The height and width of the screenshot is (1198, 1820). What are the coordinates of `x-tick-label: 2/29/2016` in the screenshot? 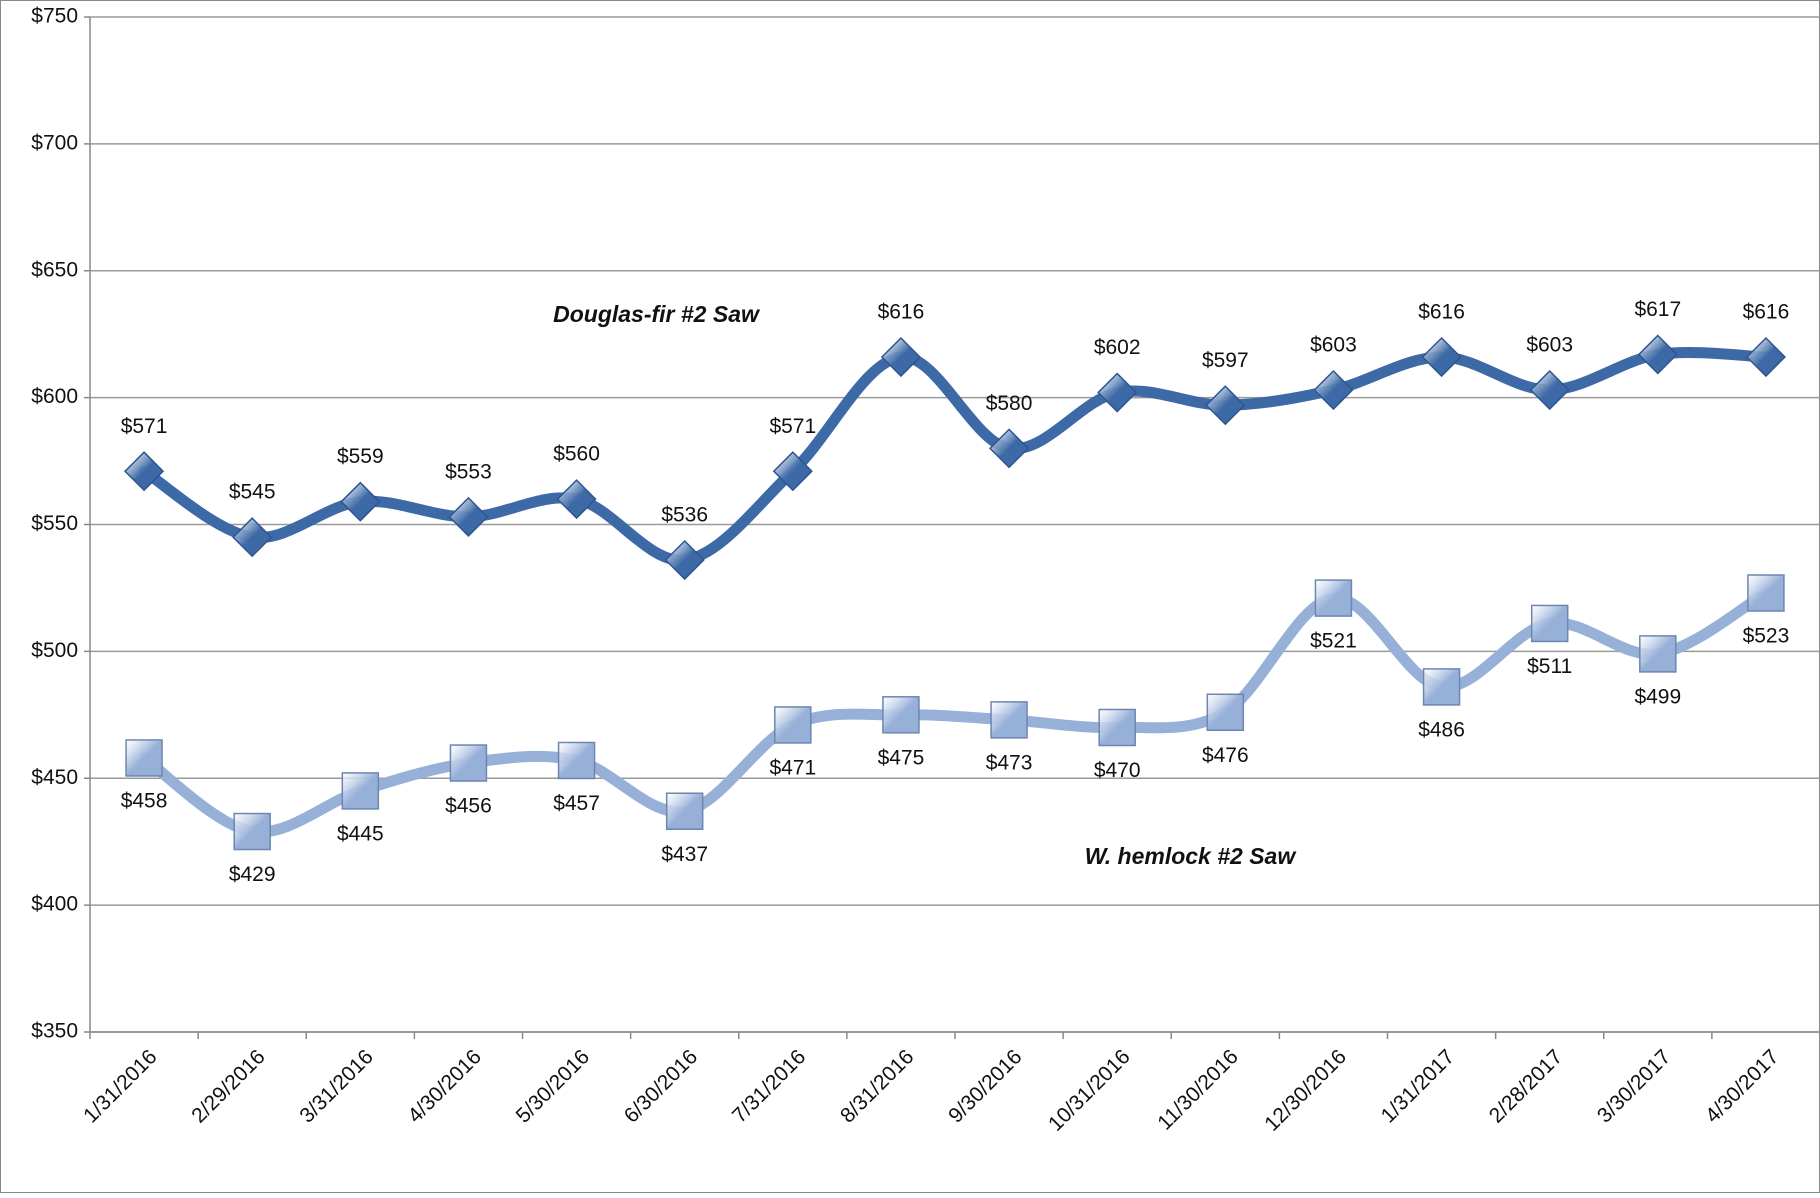 It's located at (228, 1086).